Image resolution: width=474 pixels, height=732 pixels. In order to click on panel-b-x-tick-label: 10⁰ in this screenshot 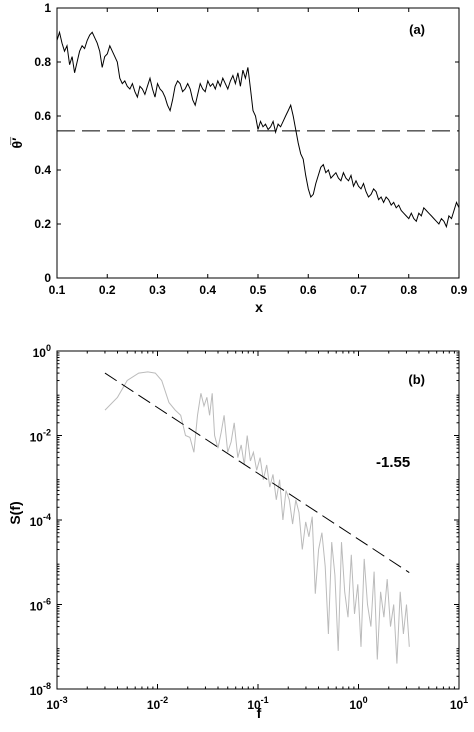, I will do `click(358, 703)`.